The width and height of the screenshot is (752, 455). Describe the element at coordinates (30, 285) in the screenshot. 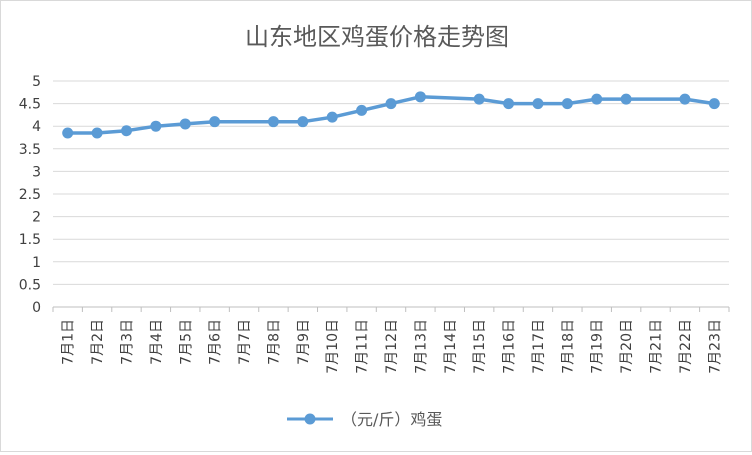

I see `y-tick-label: 0.5` at that location.